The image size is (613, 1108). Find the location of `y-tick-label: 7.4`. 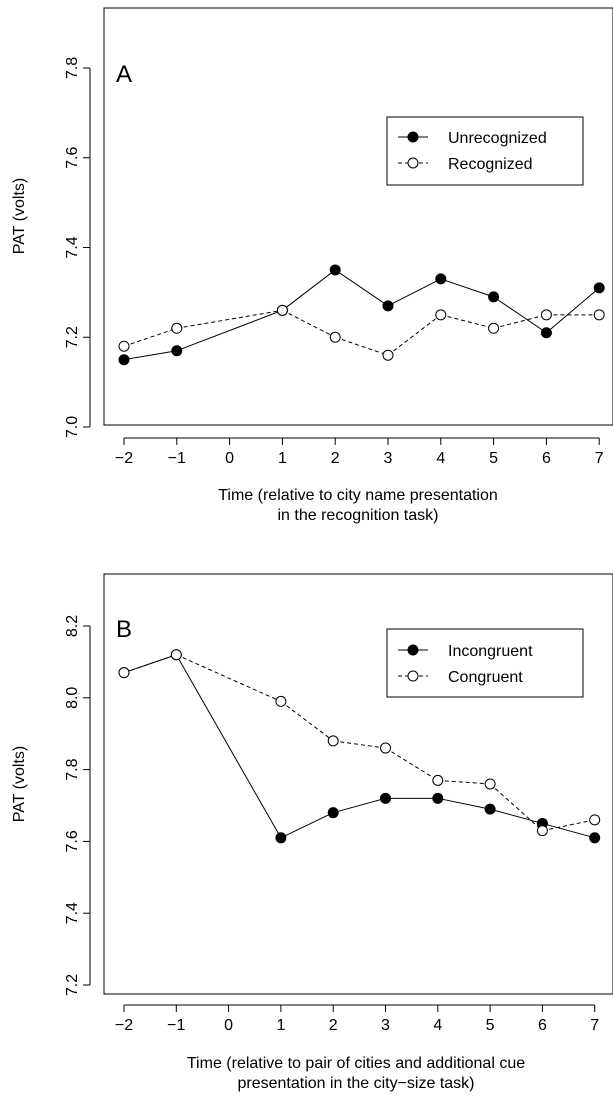

y-tick-label: 7.4 is located at coordinates (72, 913).